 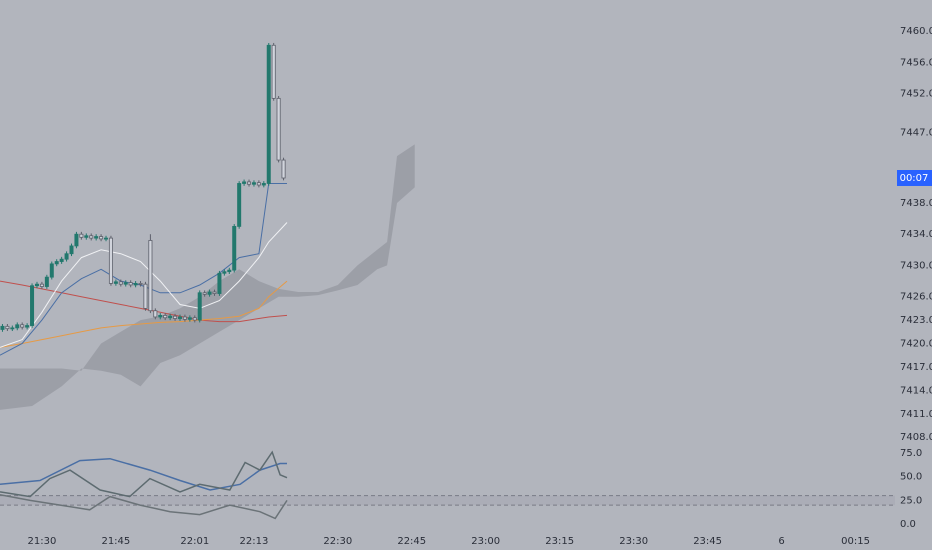 I want to click on x-tick-label: 23:30, so click(x=633, y=541).